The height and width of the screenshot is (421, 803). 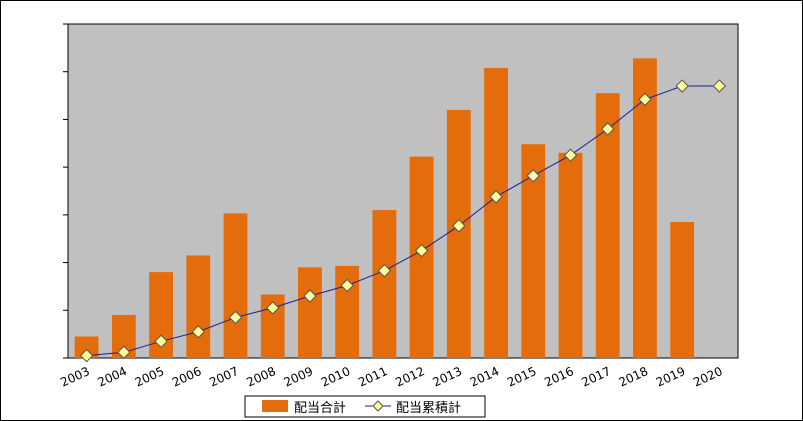 I want to click on line-marker-2013, so click(x=459, y=226).